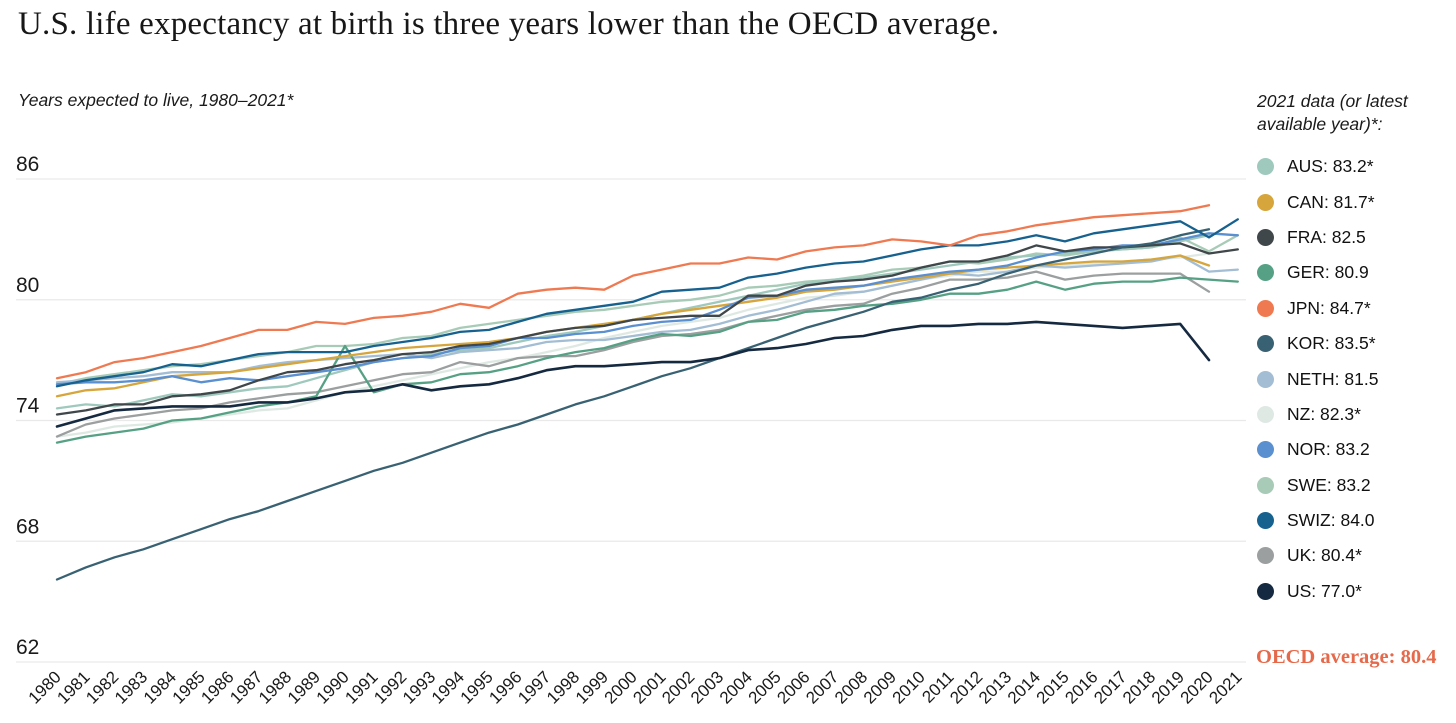  Describe the element at coordinates (1329, 484) in the screenshot. I see `legend-label-SWE: SWE: 83.2` at that location.